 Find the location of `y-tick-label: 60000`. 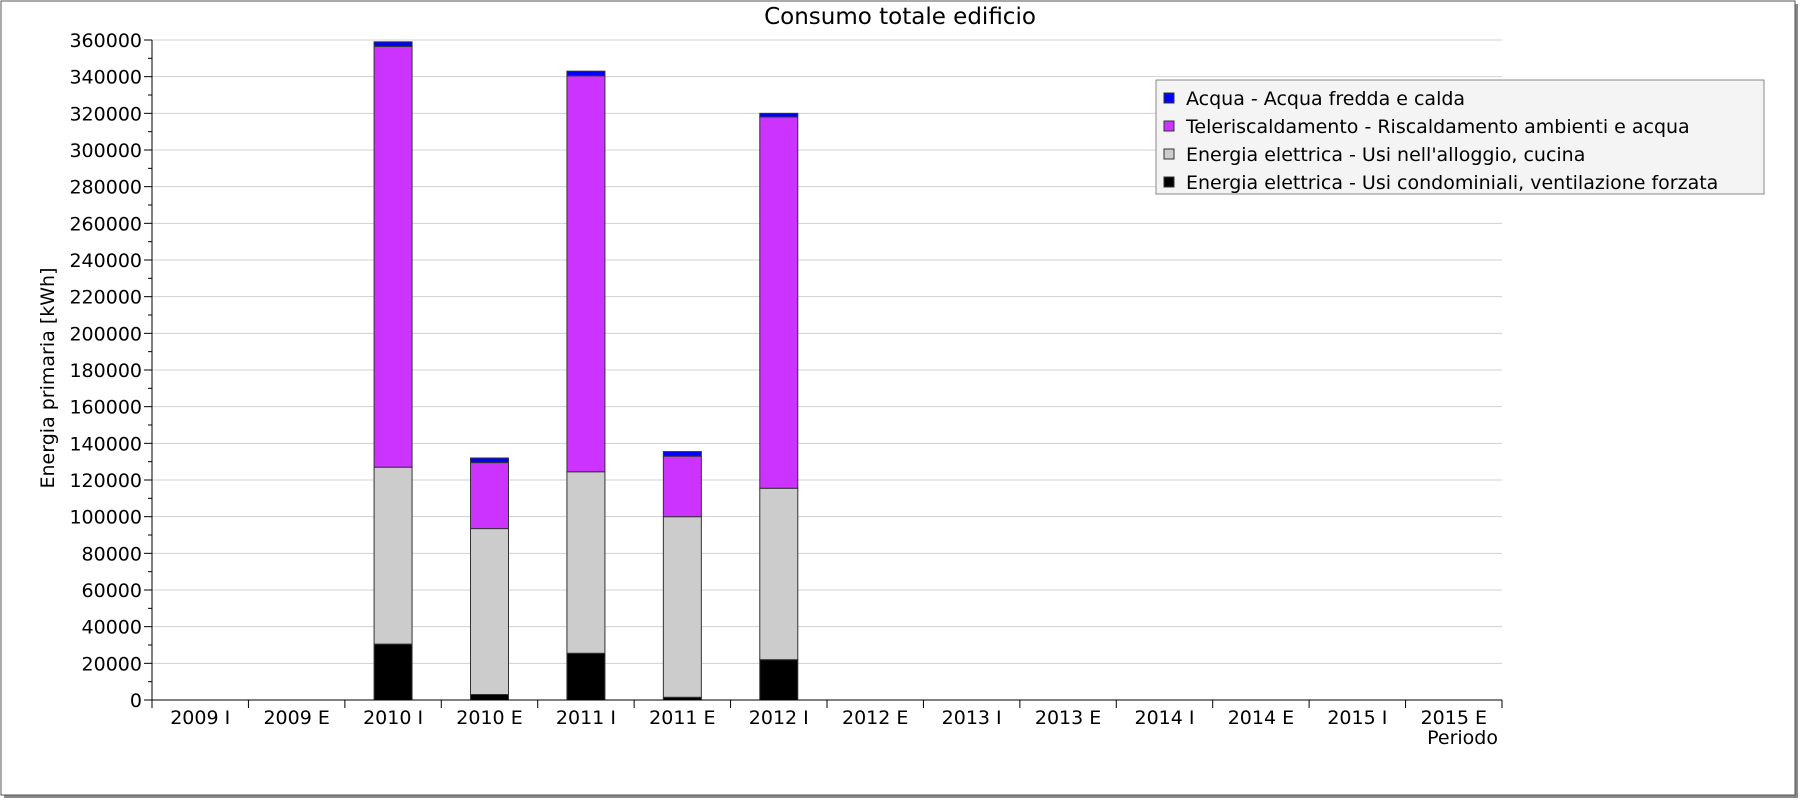

y-tick-label: 60000 is located at coordinates (112, 591).